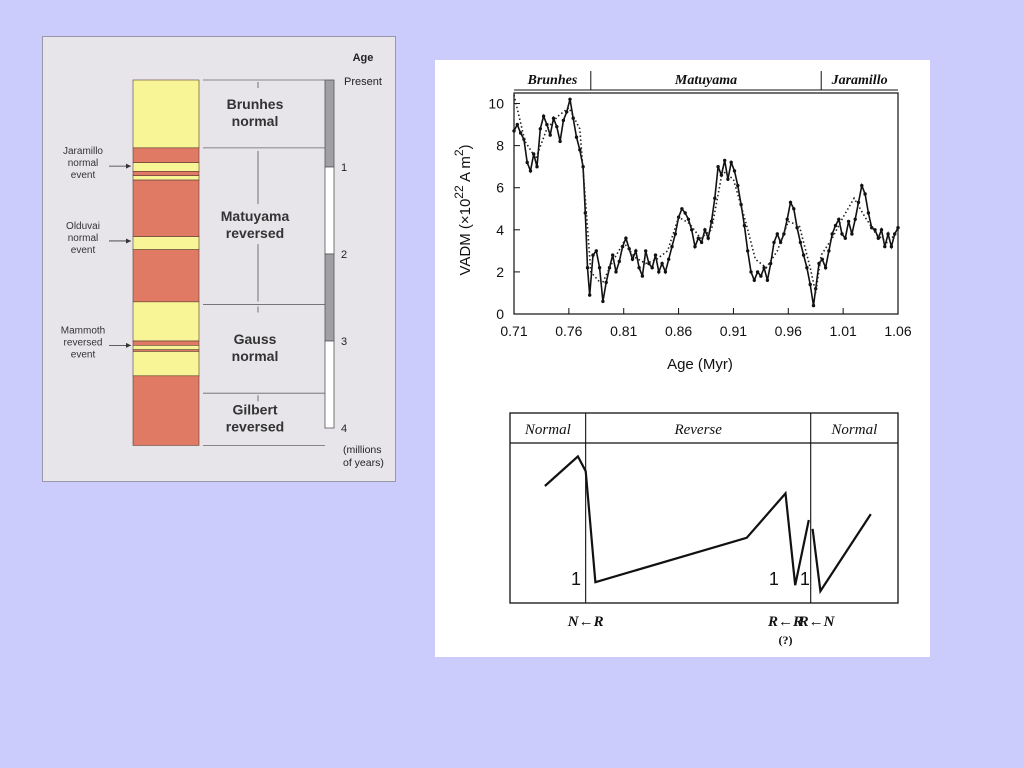 This screenshot has width=1024, height=768. Describe the element at coordinates (128, 166) in the screenshot. I see `event-pointer-arrowhead` at that location.